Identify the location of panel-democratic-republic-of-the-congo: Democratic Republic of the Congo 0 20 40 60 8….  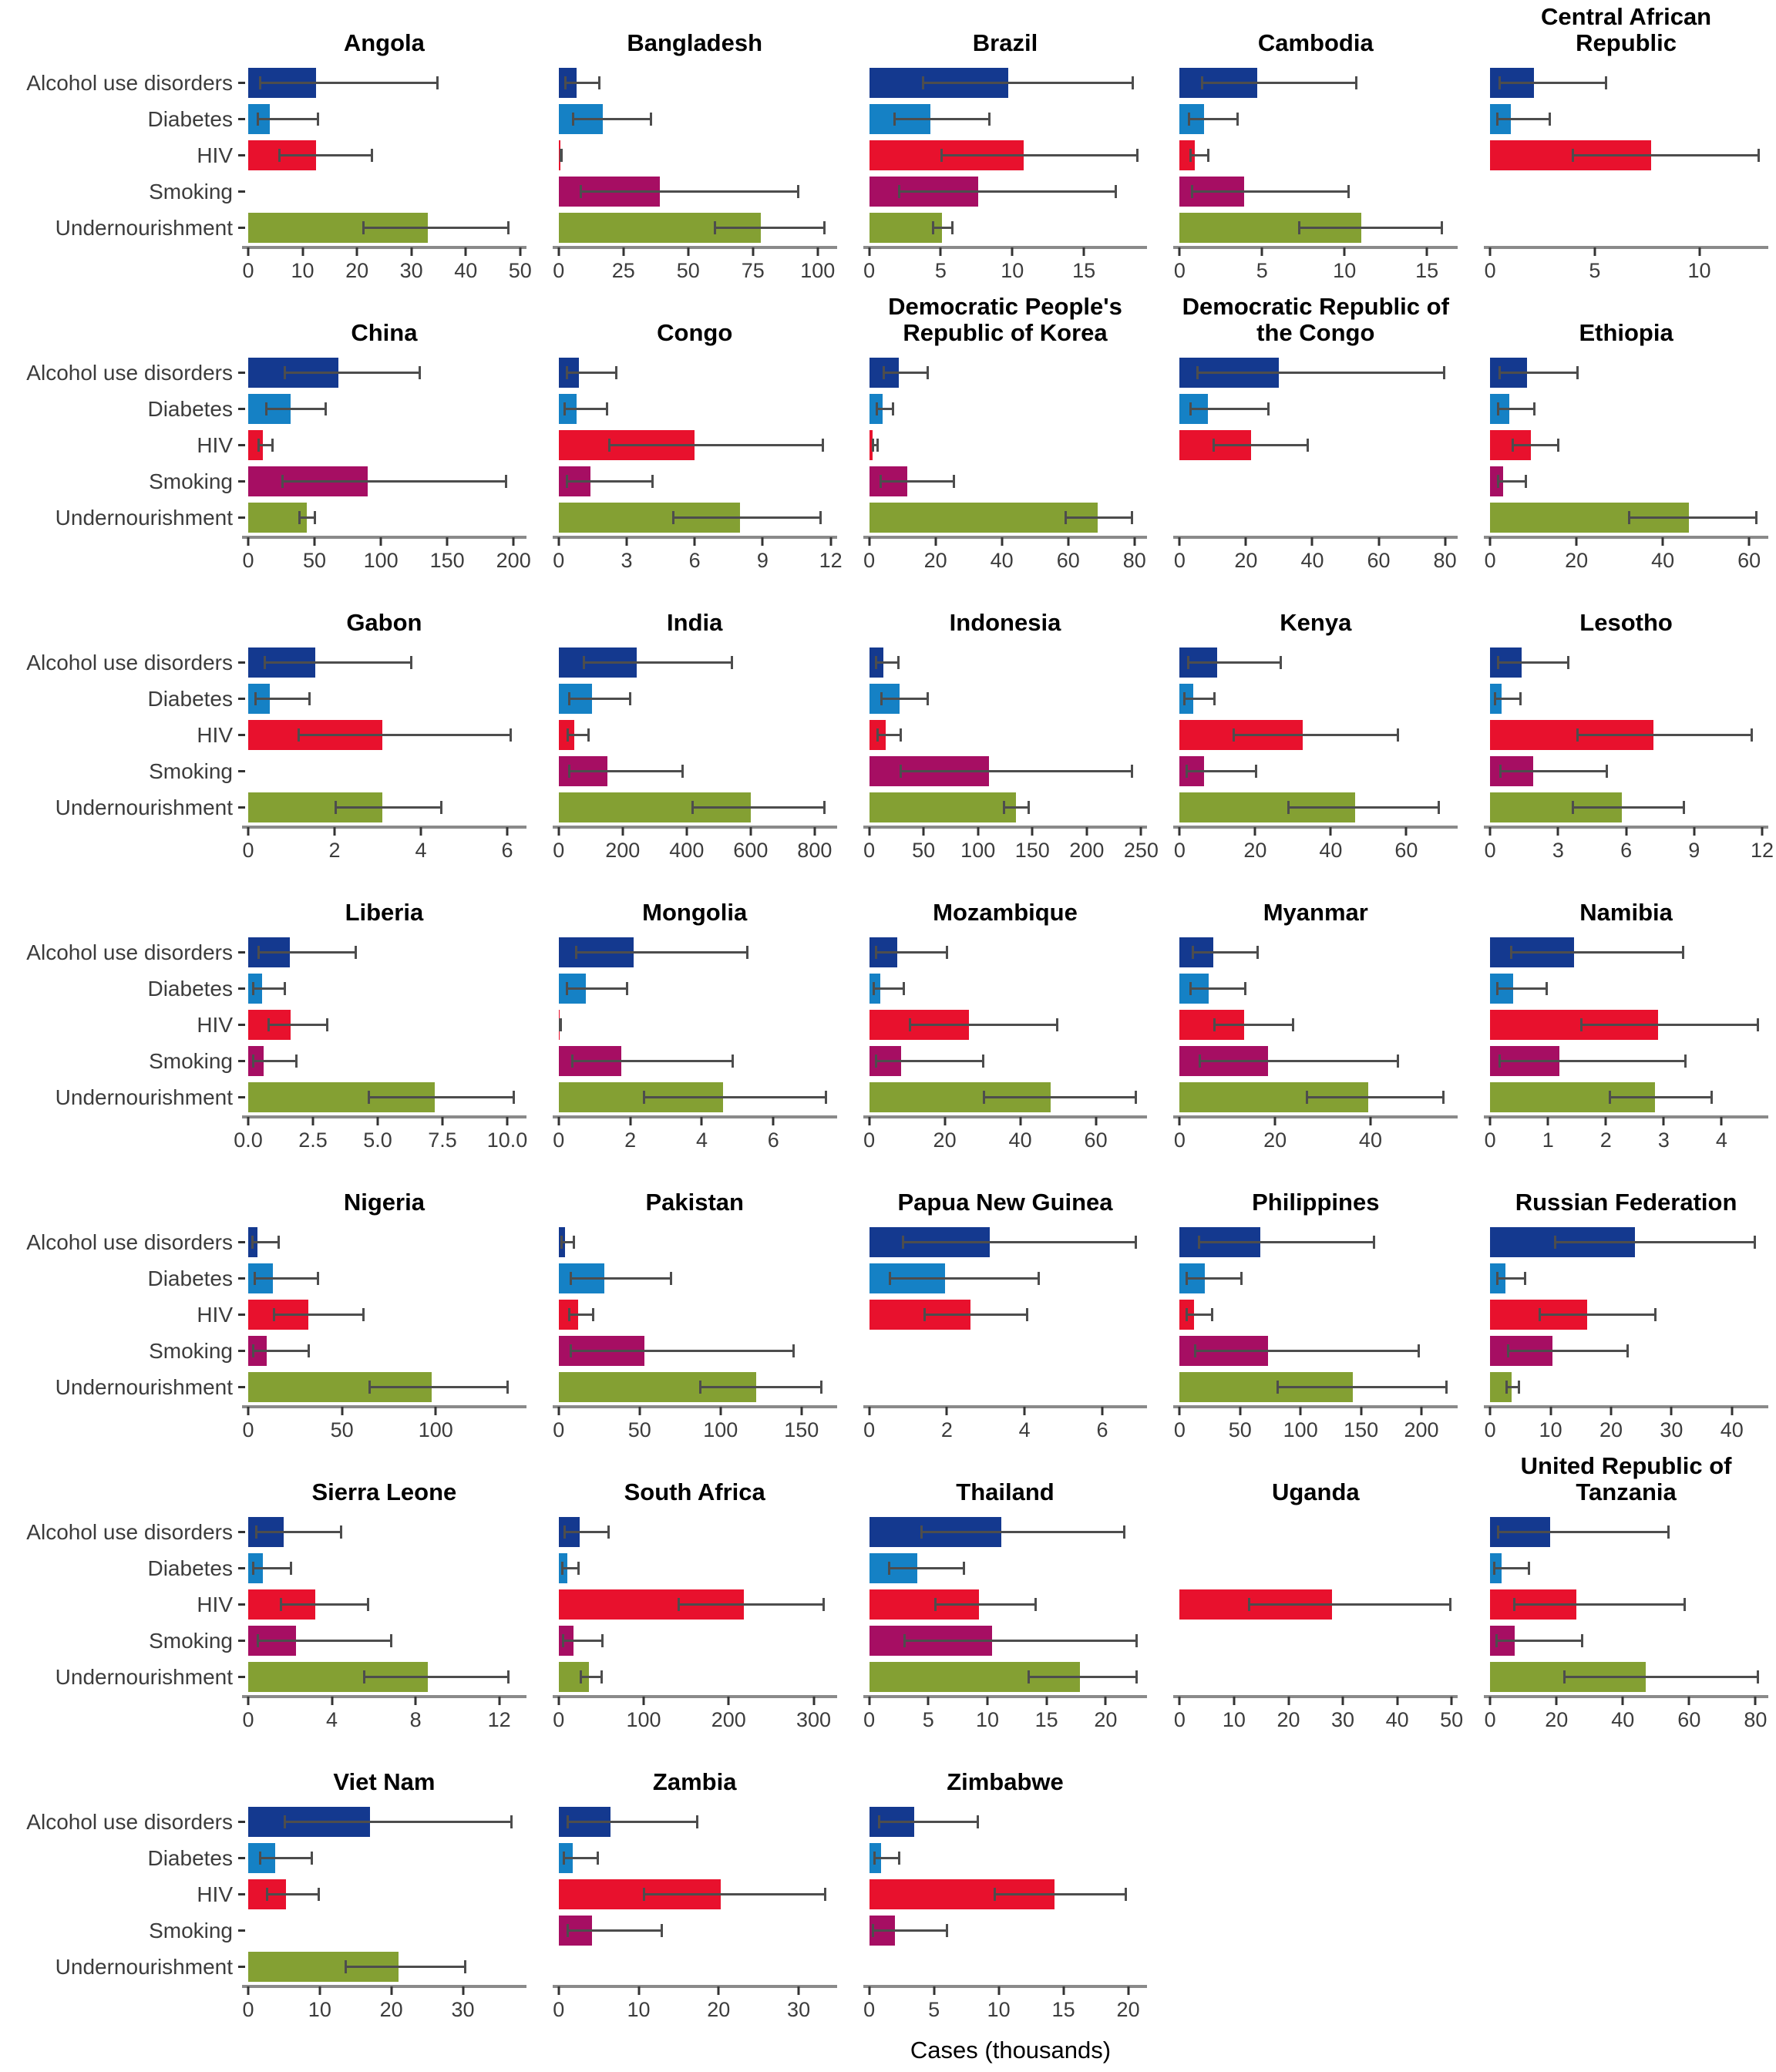
(1310, 435).